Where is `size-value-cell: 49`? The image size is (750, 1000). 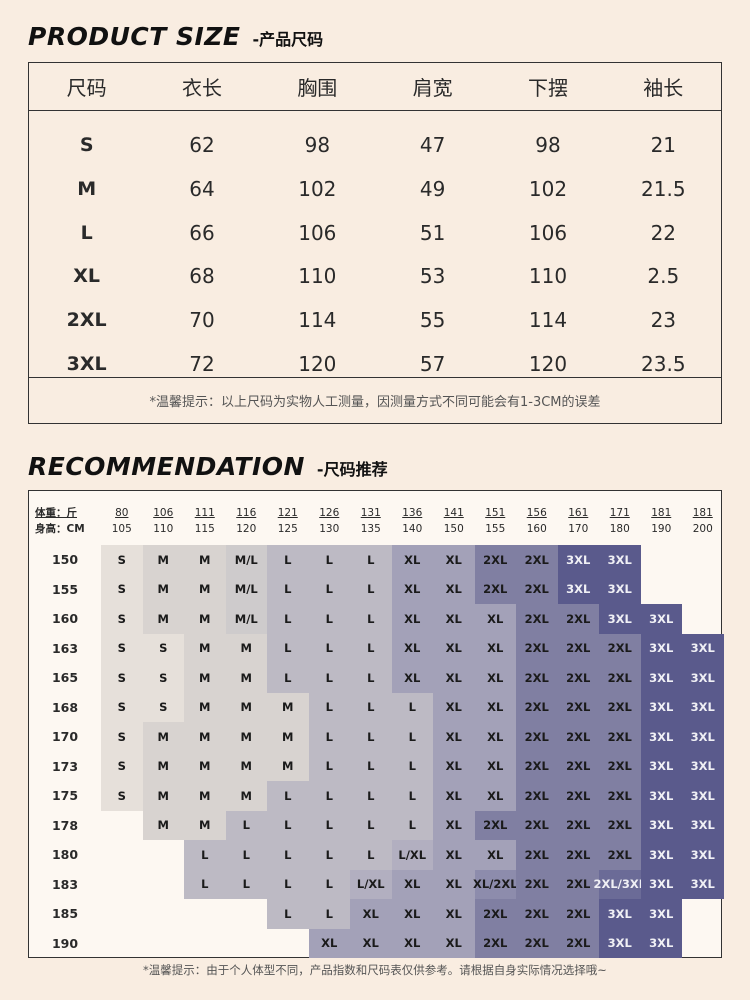 size-value-cell: 49 is located at coordinates (432, 188).